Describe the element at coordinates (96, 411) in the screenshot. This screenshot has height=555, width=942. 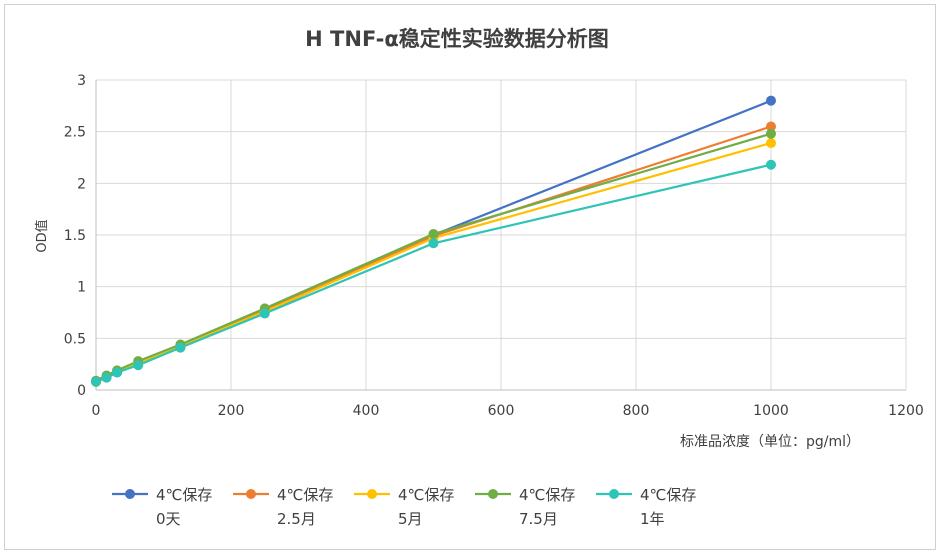
I see `x-tick-label: 0` at that location.